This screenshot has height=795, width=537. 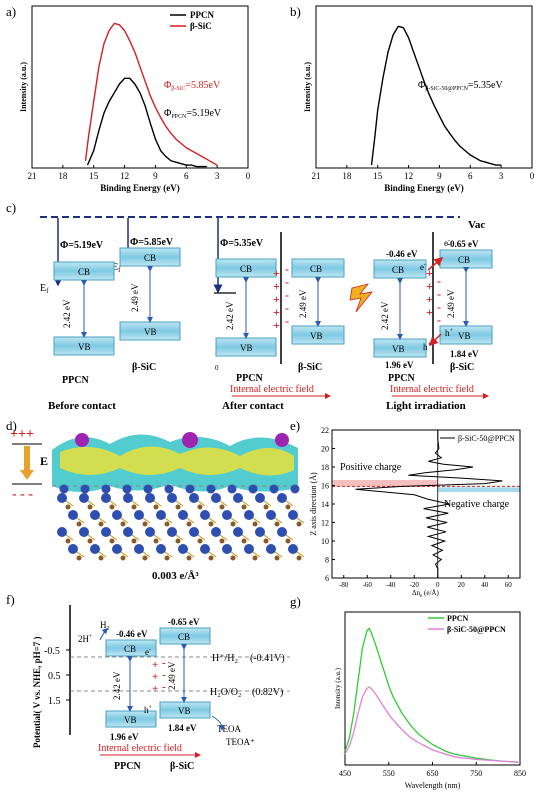 What do you see at coordinates (325, 541) in the screenshot?
I see `y-tick-label: 10` at bounding box center [325, 541].